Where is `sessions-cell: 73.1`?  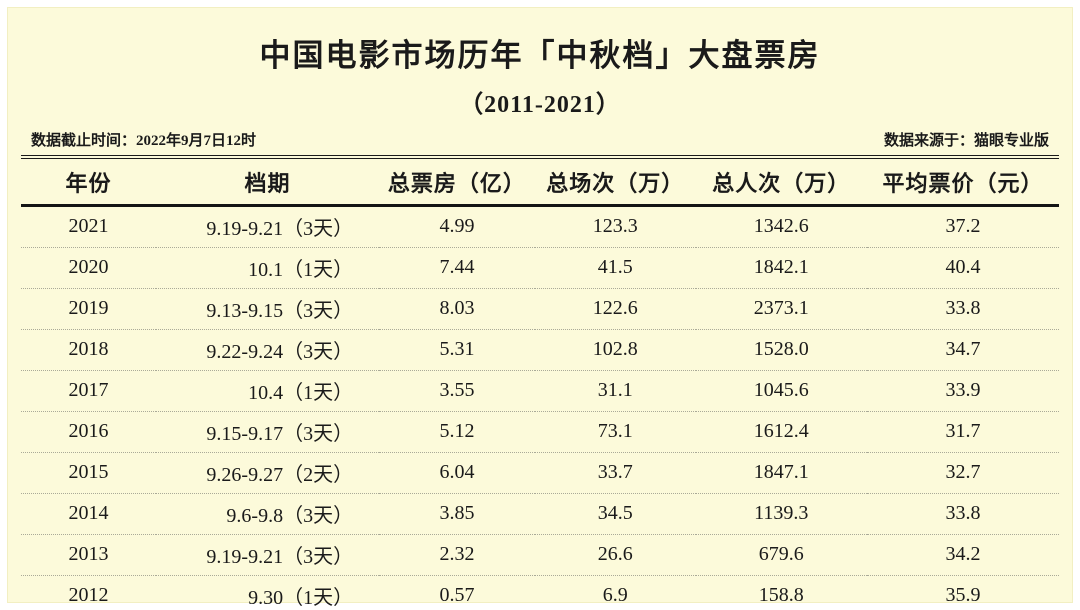
sessions-cell: 73.1 is located at coordinates (615, 432).